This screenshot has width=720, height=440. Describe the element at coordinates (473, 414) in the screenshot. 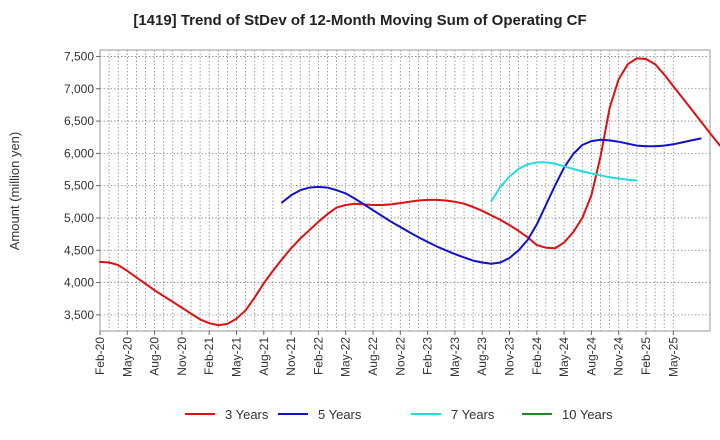

I see `legend-label-7-years: 7 Years` at that location.